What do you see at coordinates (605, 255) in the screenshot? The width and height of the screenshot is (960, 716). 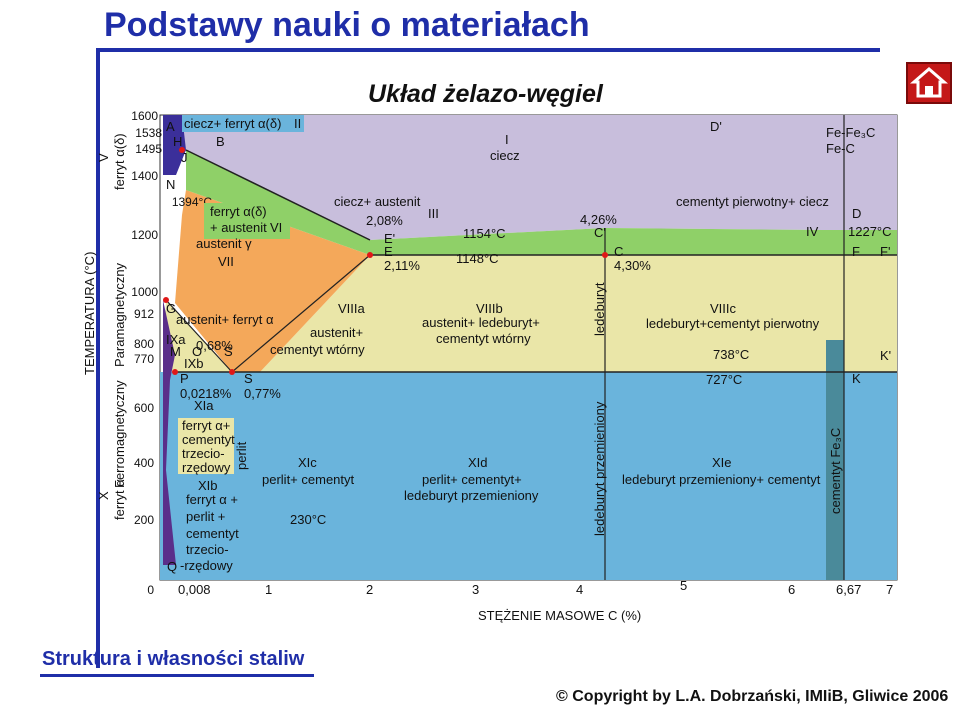 I see `point-marker-c` at bounding box center [605, 255].